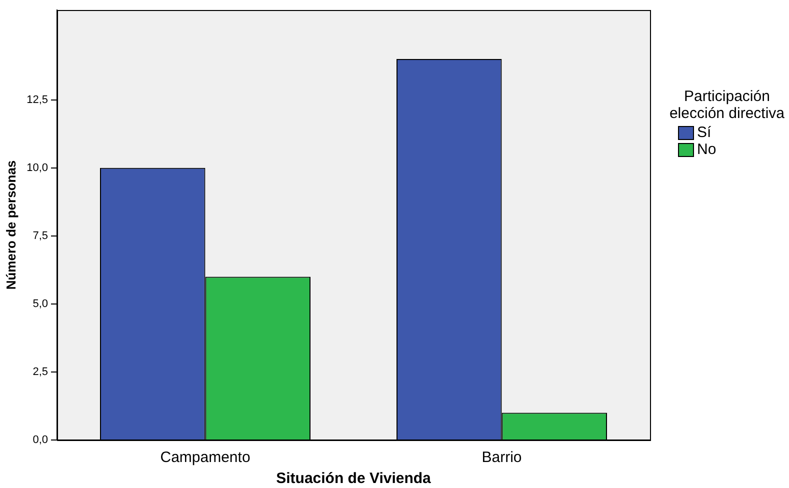 The width and height of the screenshot is (789, 488). What do you see at coordinates (40, 304) in the screenshot?
I see `y-tick-label: 5,0` at bounding box center [40, 304].